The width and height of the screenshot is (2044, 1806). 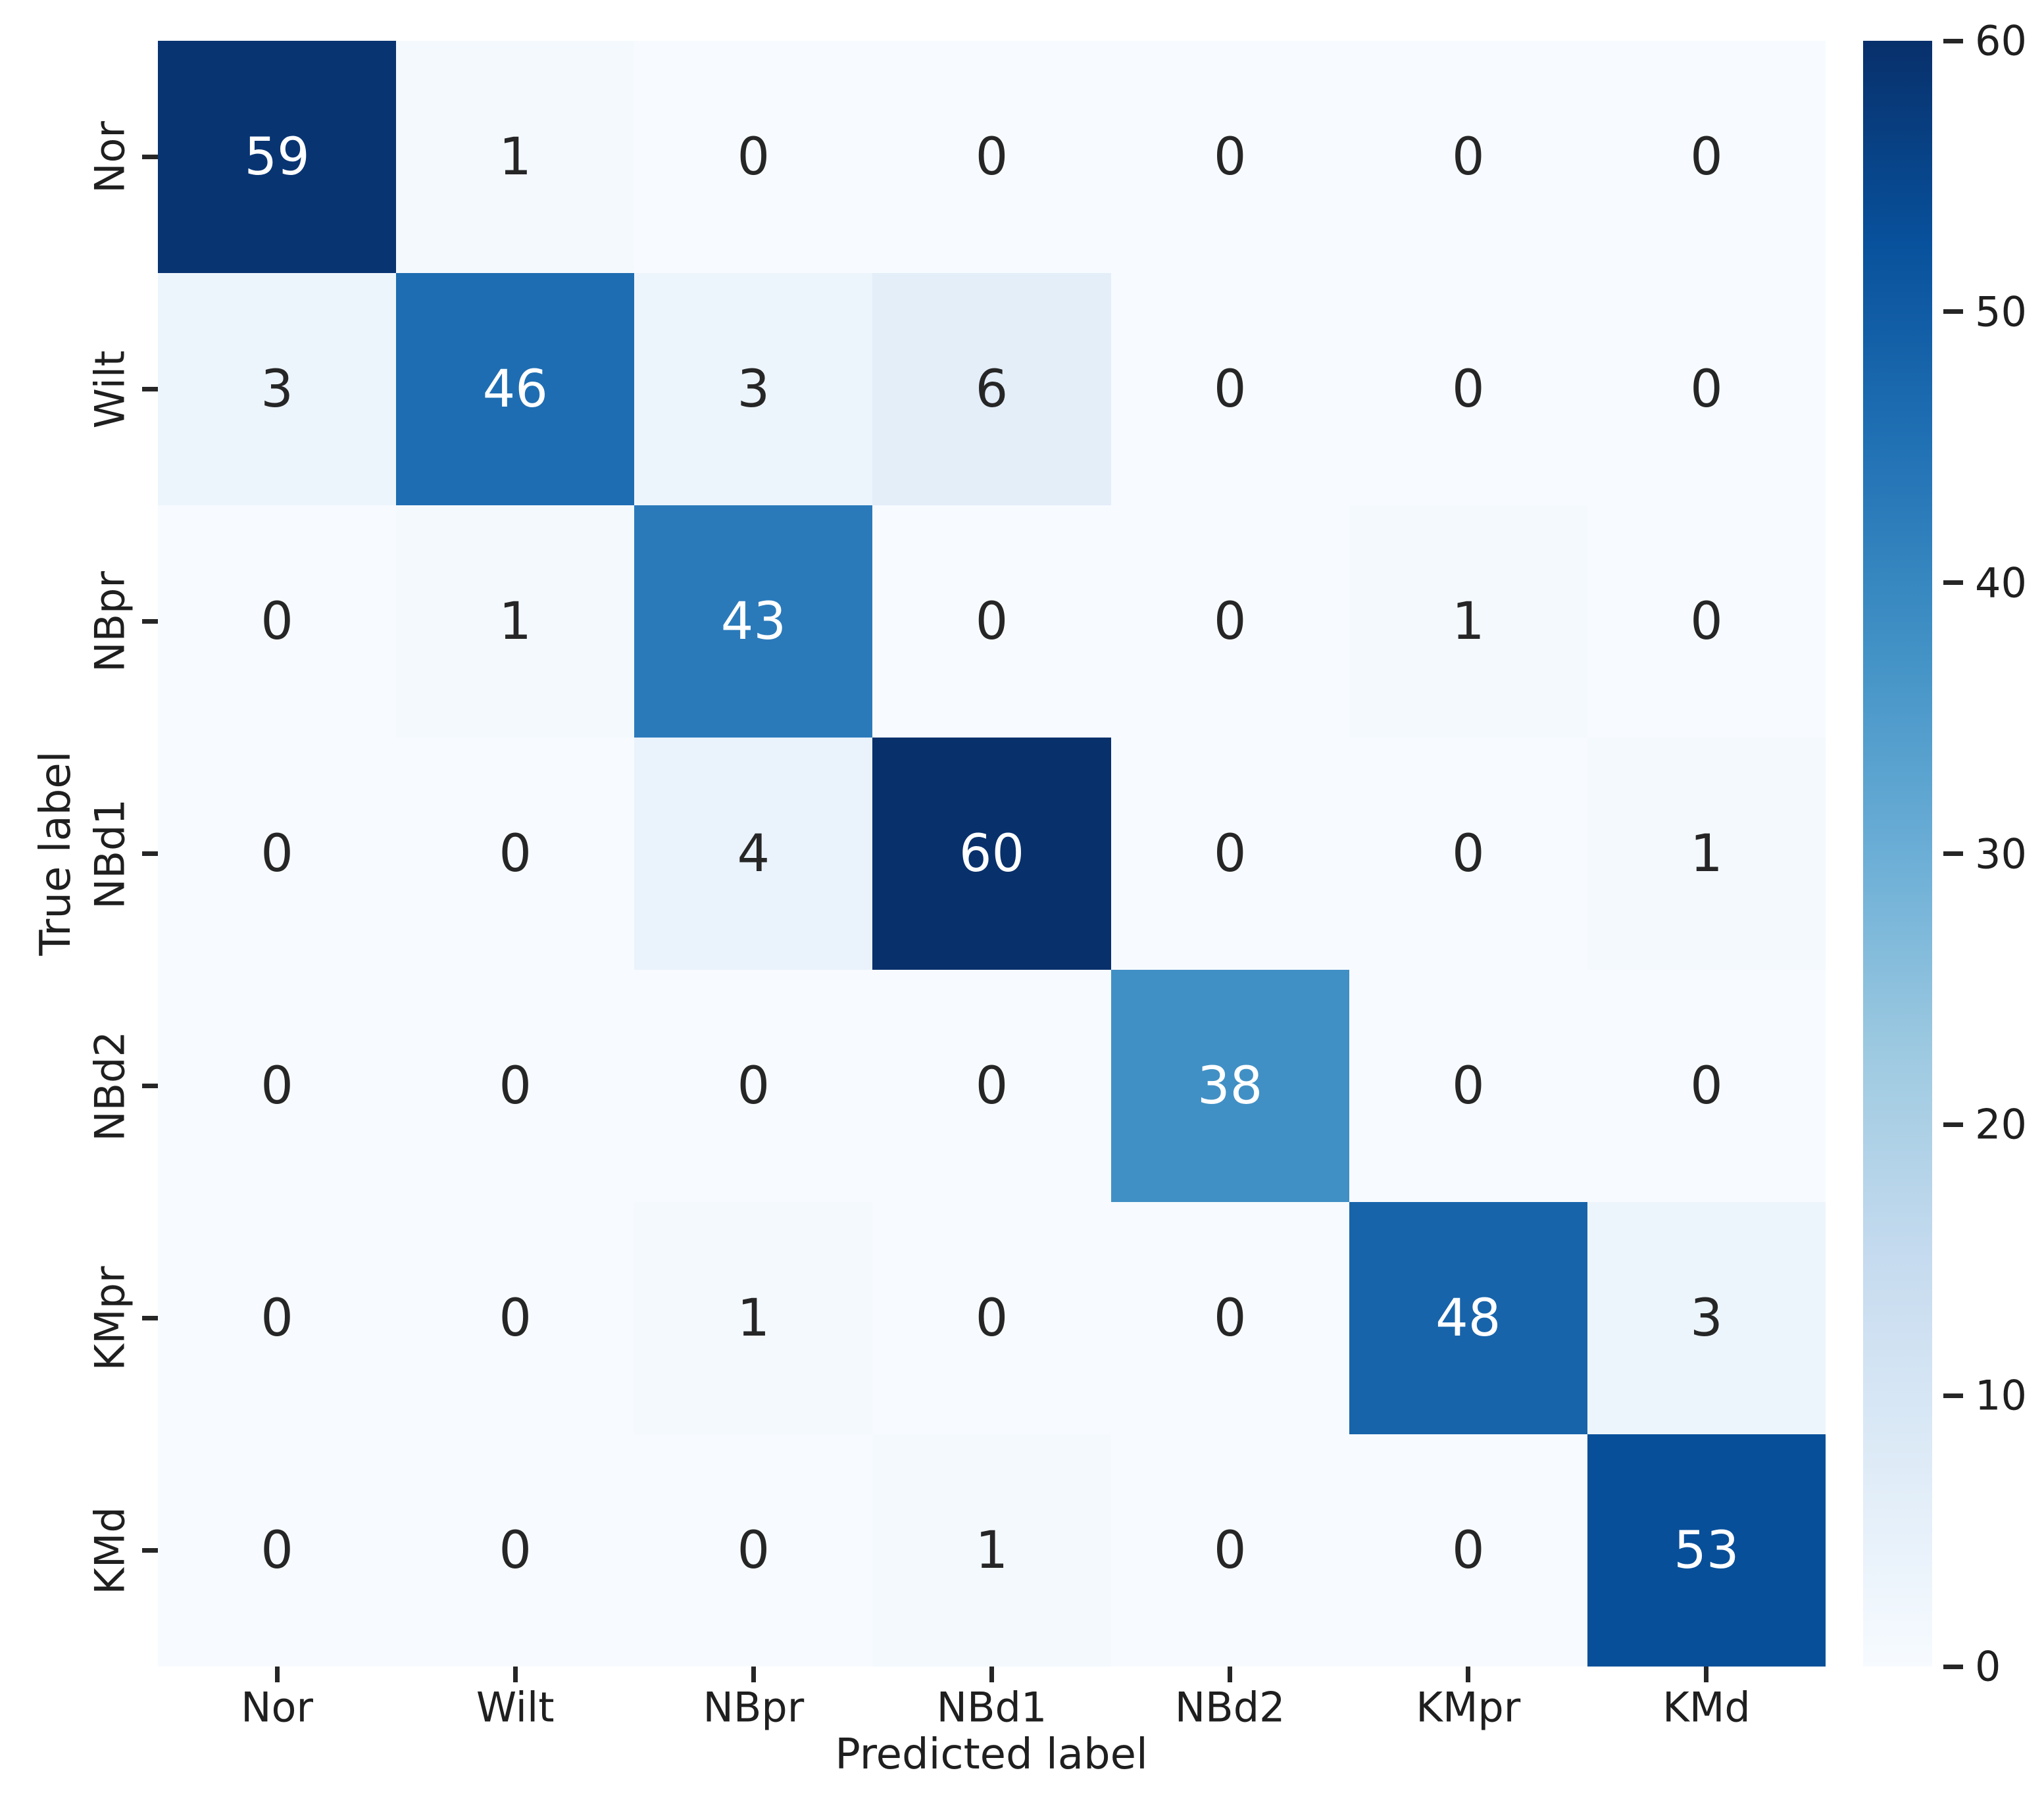 I want to click on x-tick-label: NBd2, so click(x=1229, y=1707).